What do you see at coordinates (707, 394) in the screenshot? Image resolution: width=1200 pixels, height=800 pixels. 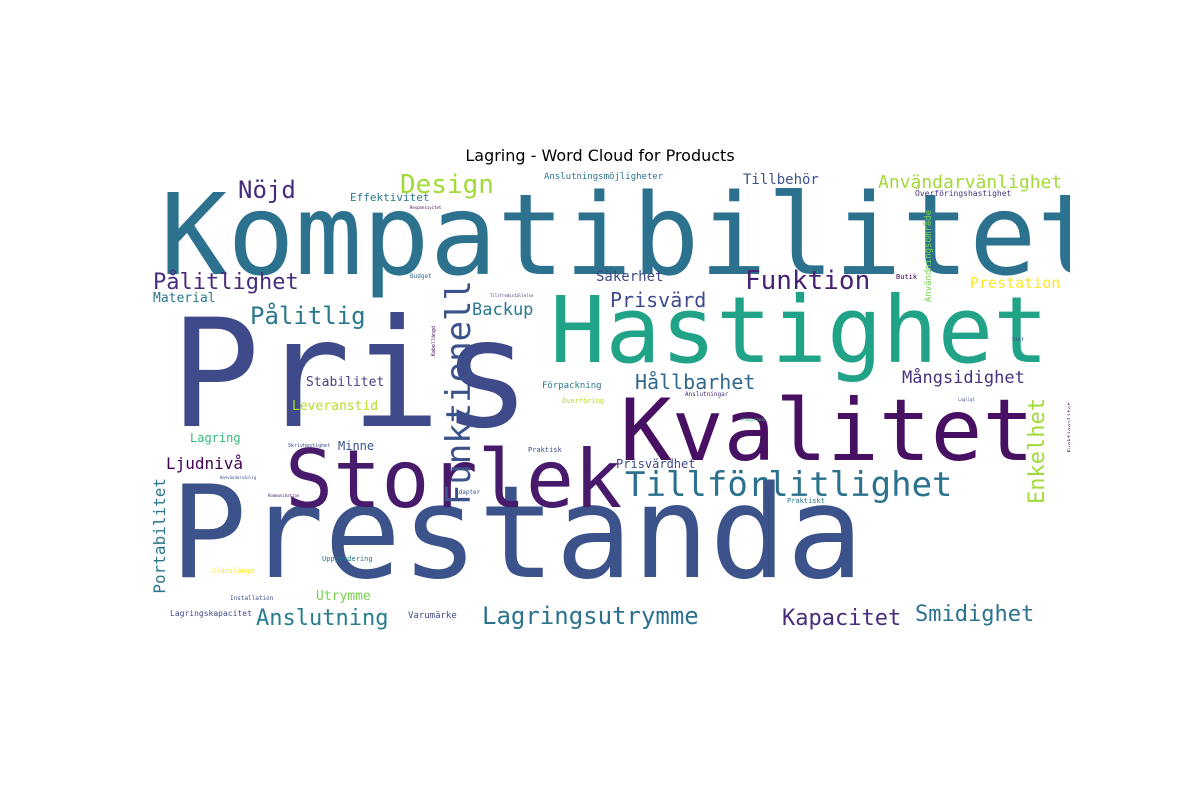 I see `cloud-word: Anslutningar` at bounding box center [707, 394].